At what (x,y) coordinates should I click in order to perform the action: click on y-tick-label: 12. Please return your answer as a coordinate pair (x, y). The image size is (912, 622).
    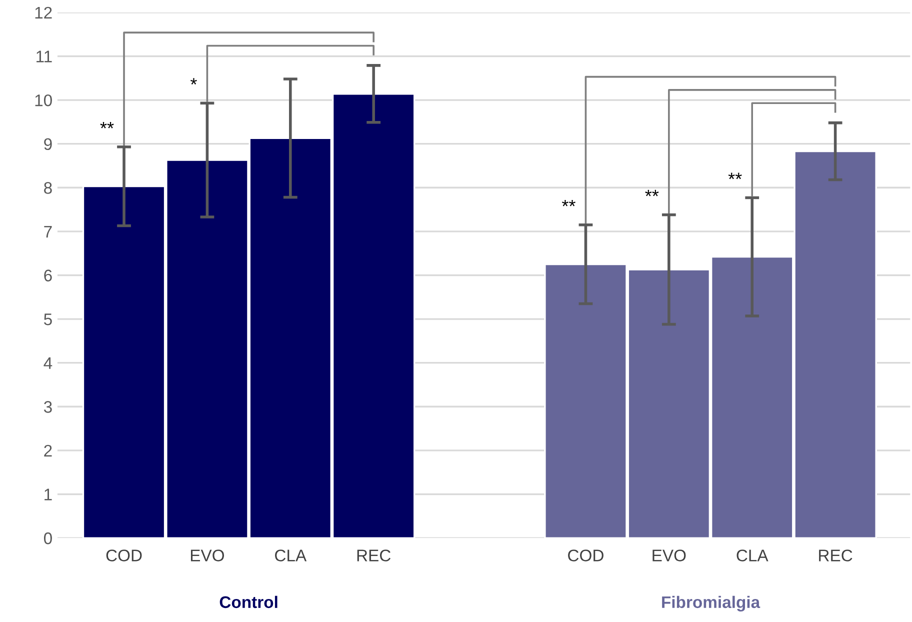
    Looking at the image, I should click on (43, 12).